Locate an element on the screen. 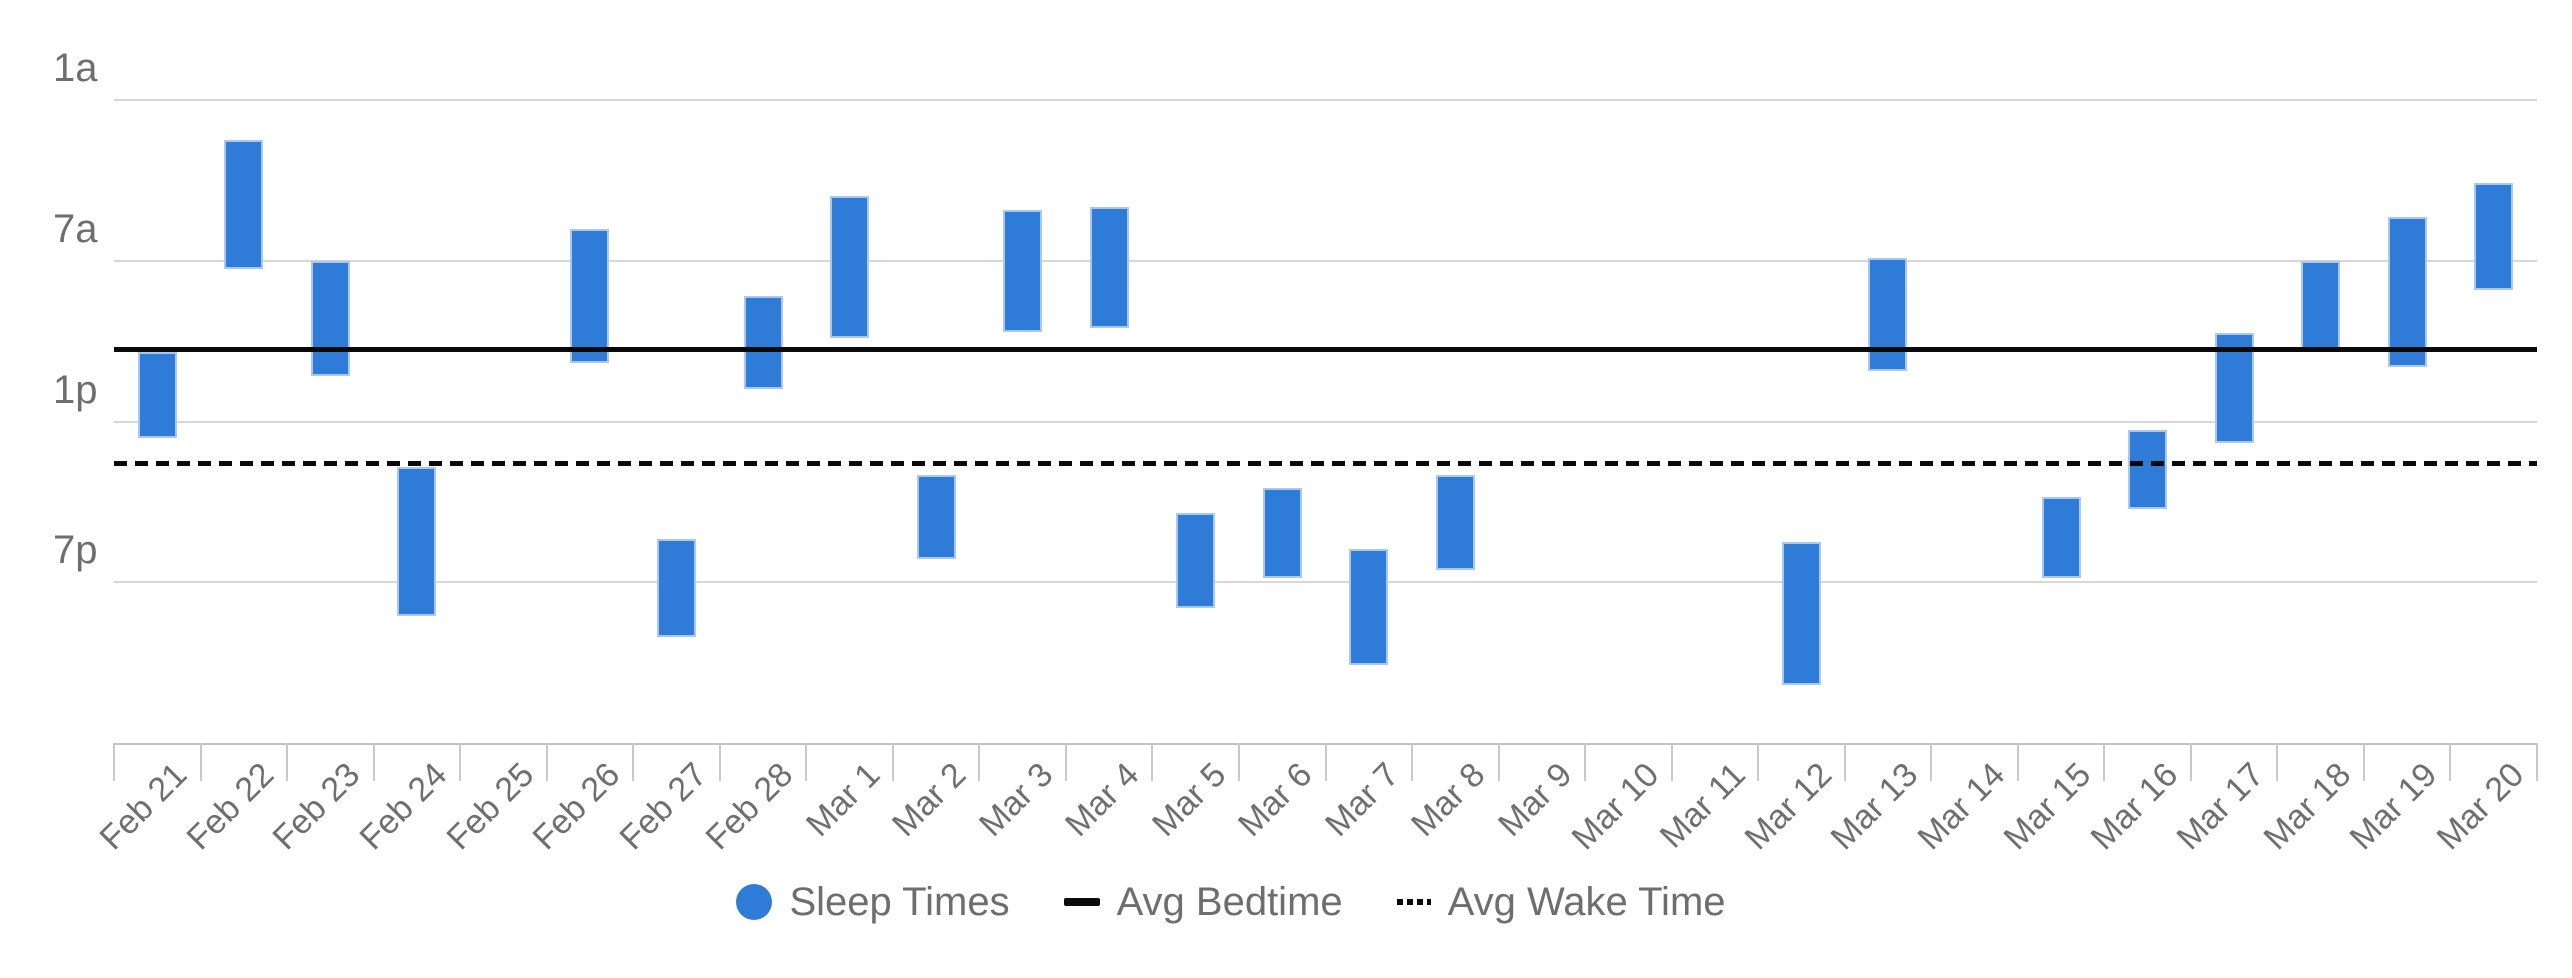  x-axis-label-mar-1: Mar 1 is located at coordinates (843, 799).